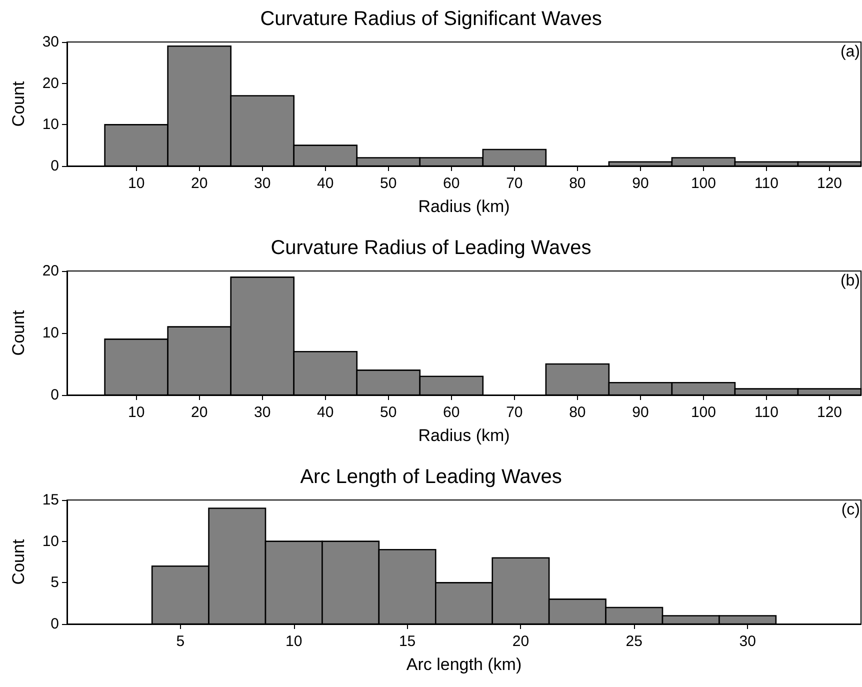 This screenshot has height=687, width=862. What do you see at coordinates (431, 19) in the screenshot?
I see `chart-title: Curvature Radius of Significant Waves` at bounding box center [431, 19].